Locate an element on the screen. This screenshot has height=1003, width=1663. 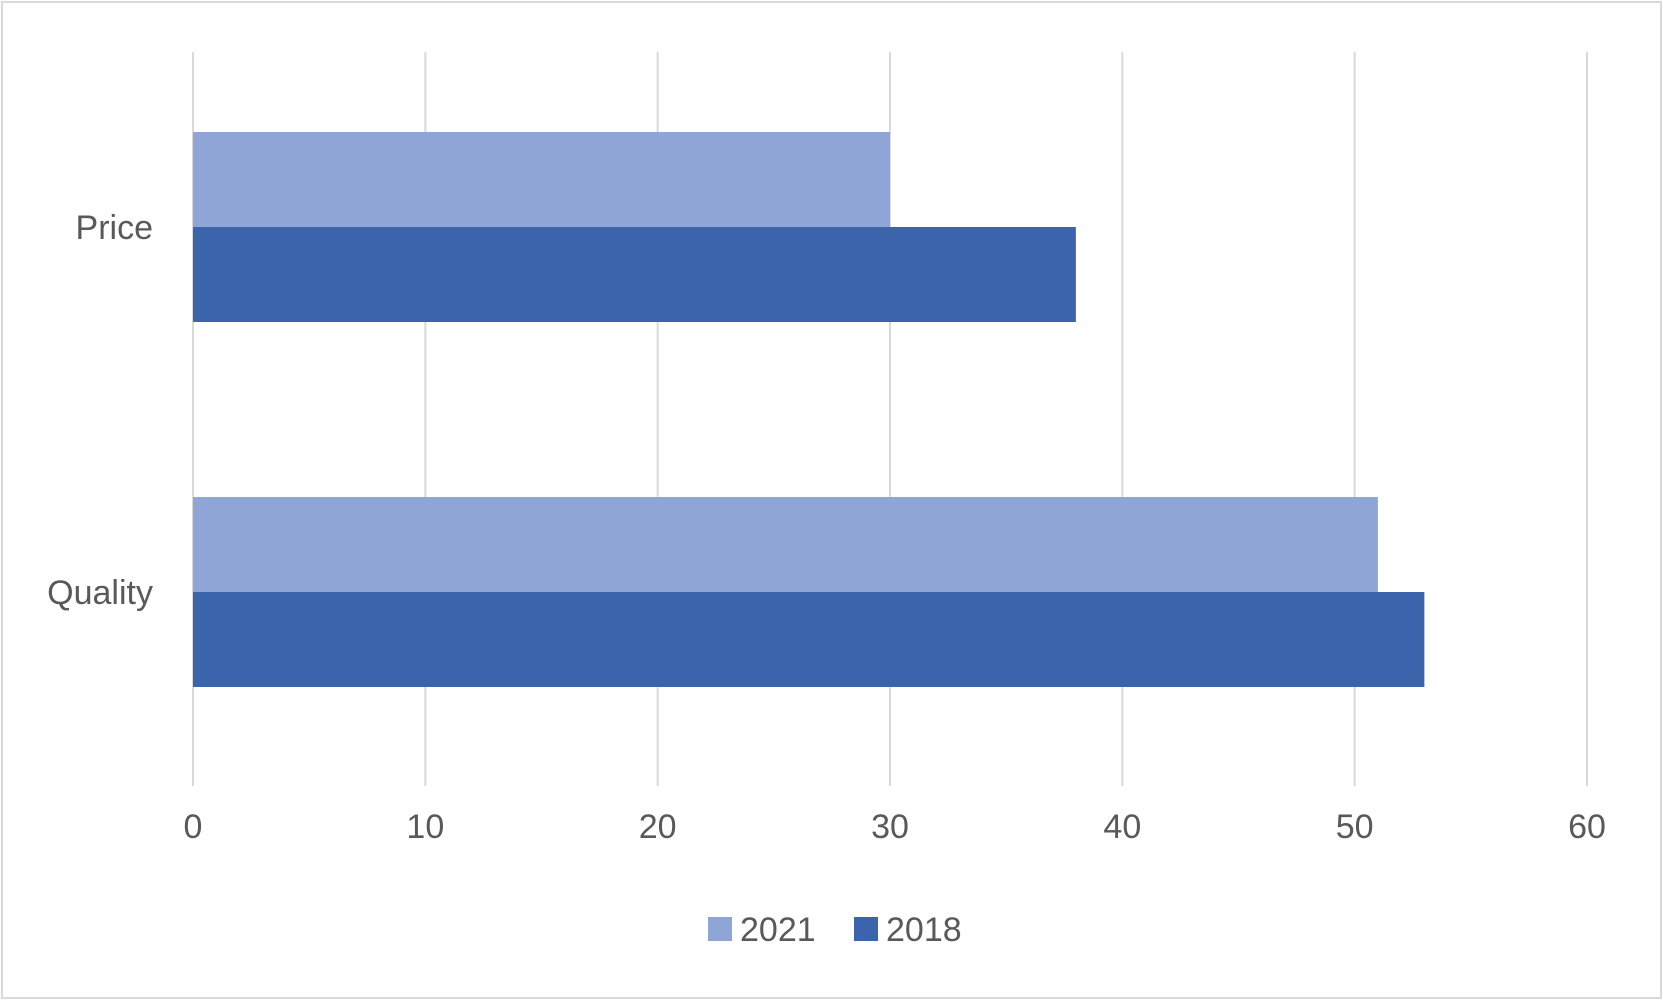
x-tick-label-20: 20 is located at coordinates (658, 827).